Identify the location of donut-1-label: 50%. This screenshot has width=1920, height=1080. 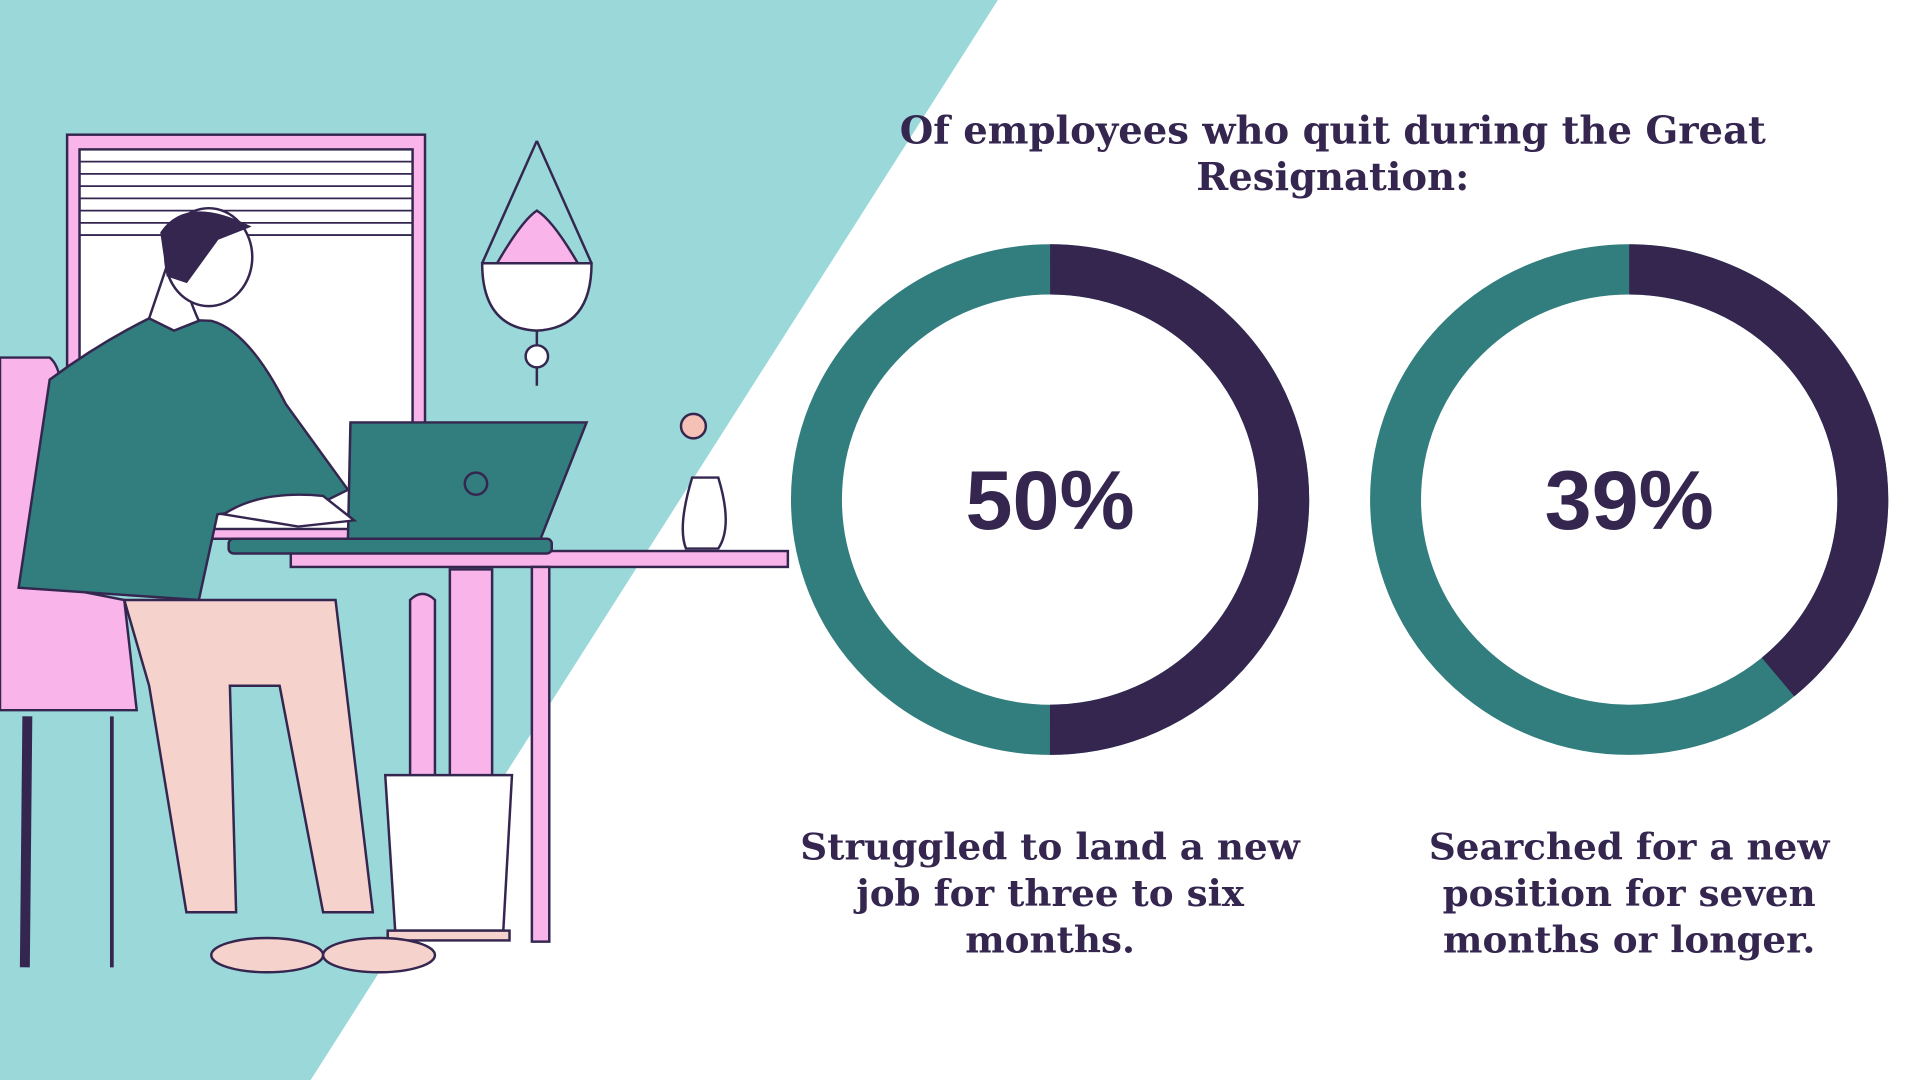
(1050, 501).